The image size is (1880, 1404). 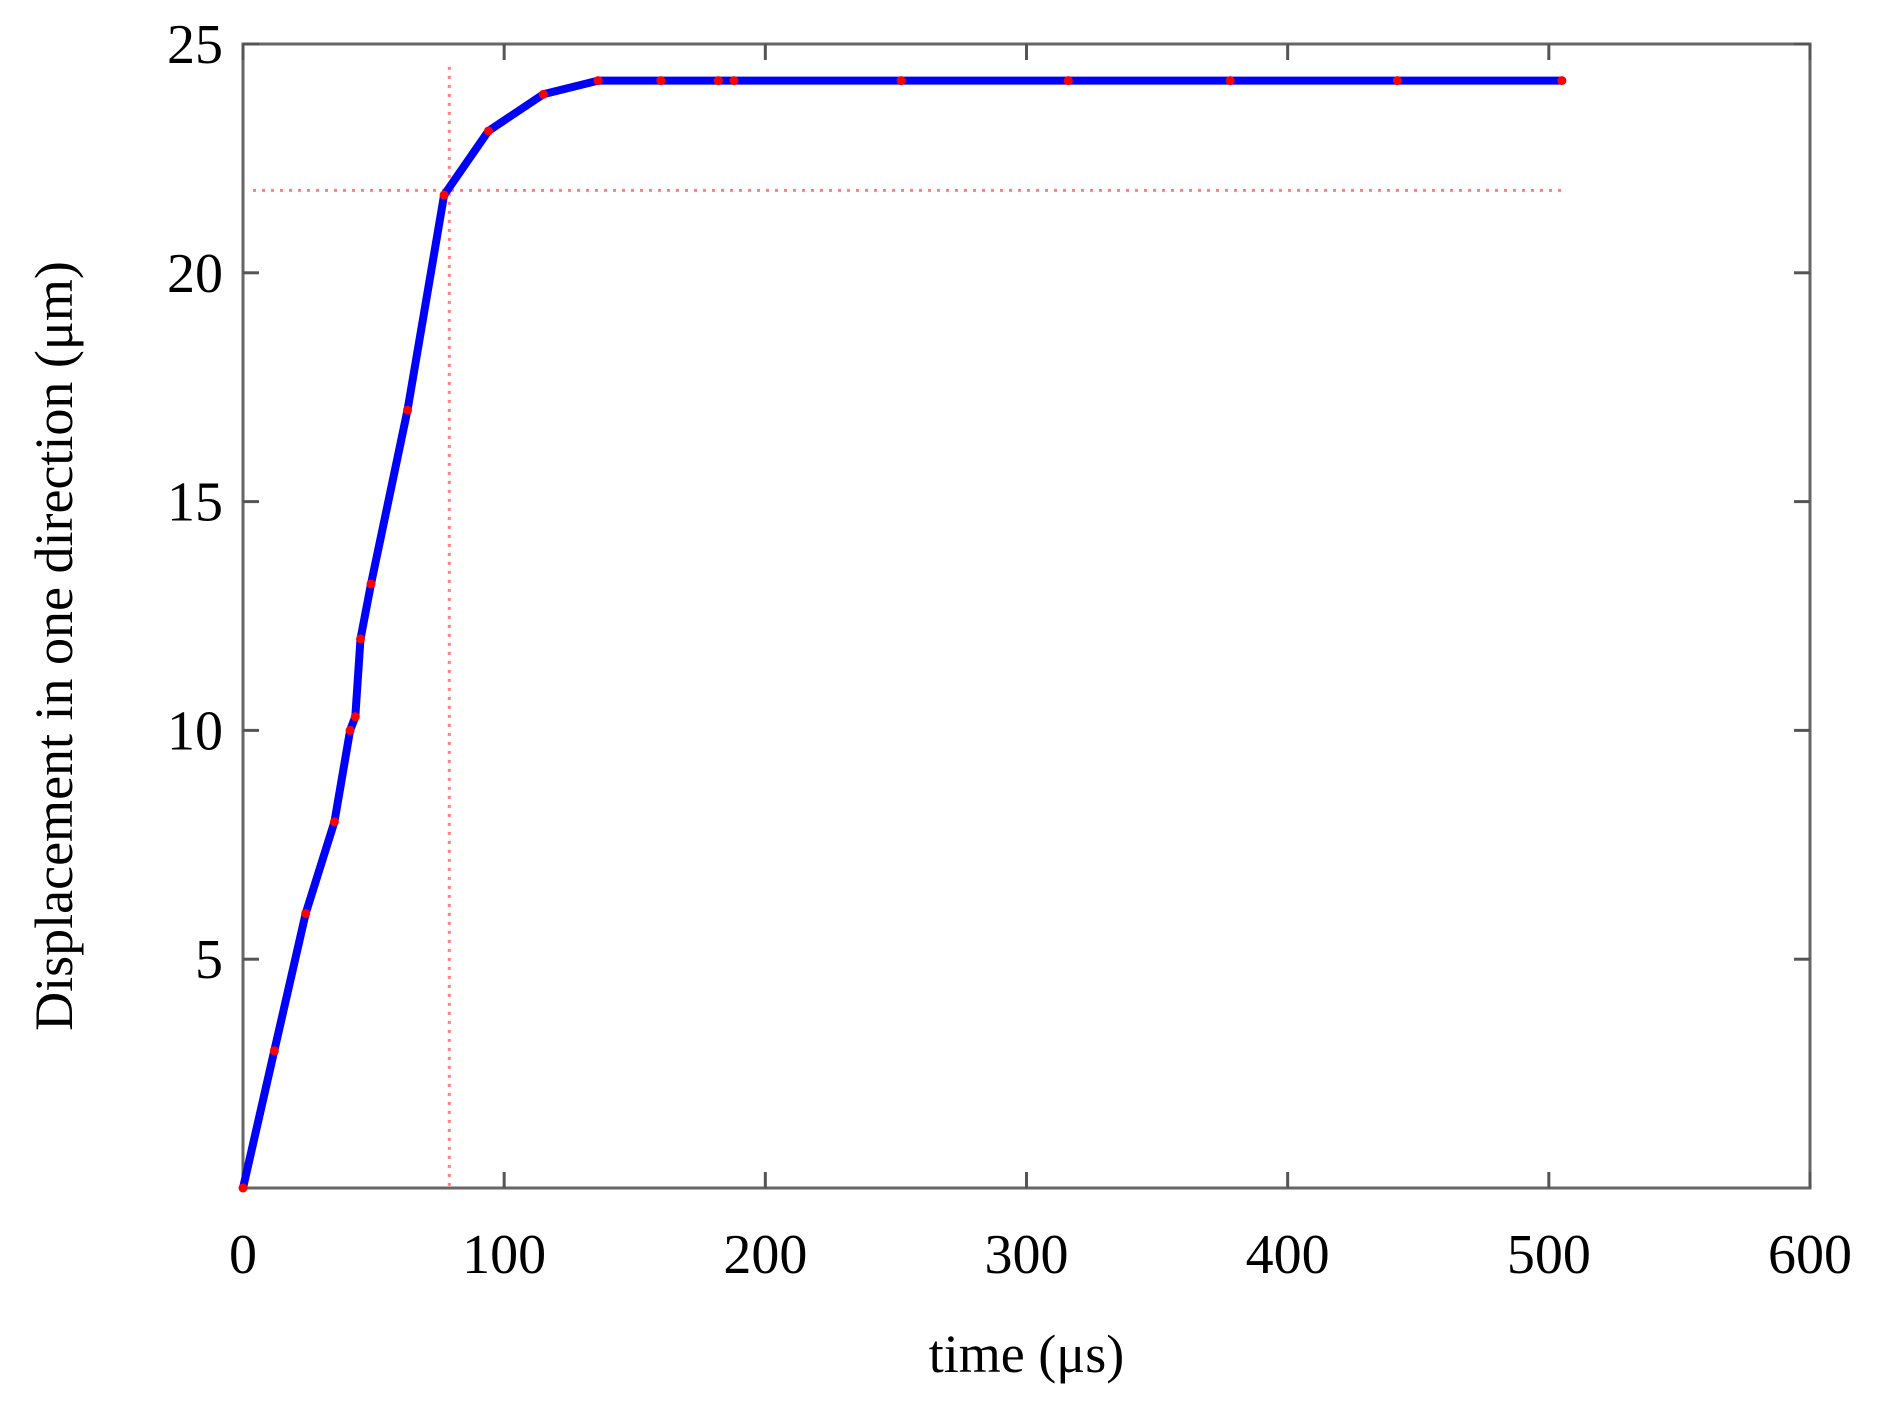 What do you see at coordinates (1288, 1255) in the screenshot?
I see `x-tick-label: 400` at bounding box center [1288, 1255].